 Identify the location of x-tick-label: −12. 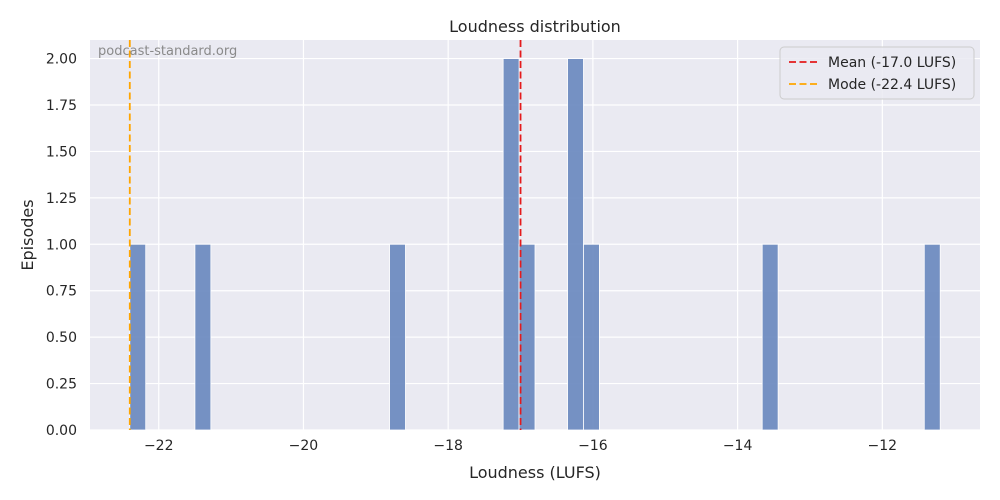
(883, 446).